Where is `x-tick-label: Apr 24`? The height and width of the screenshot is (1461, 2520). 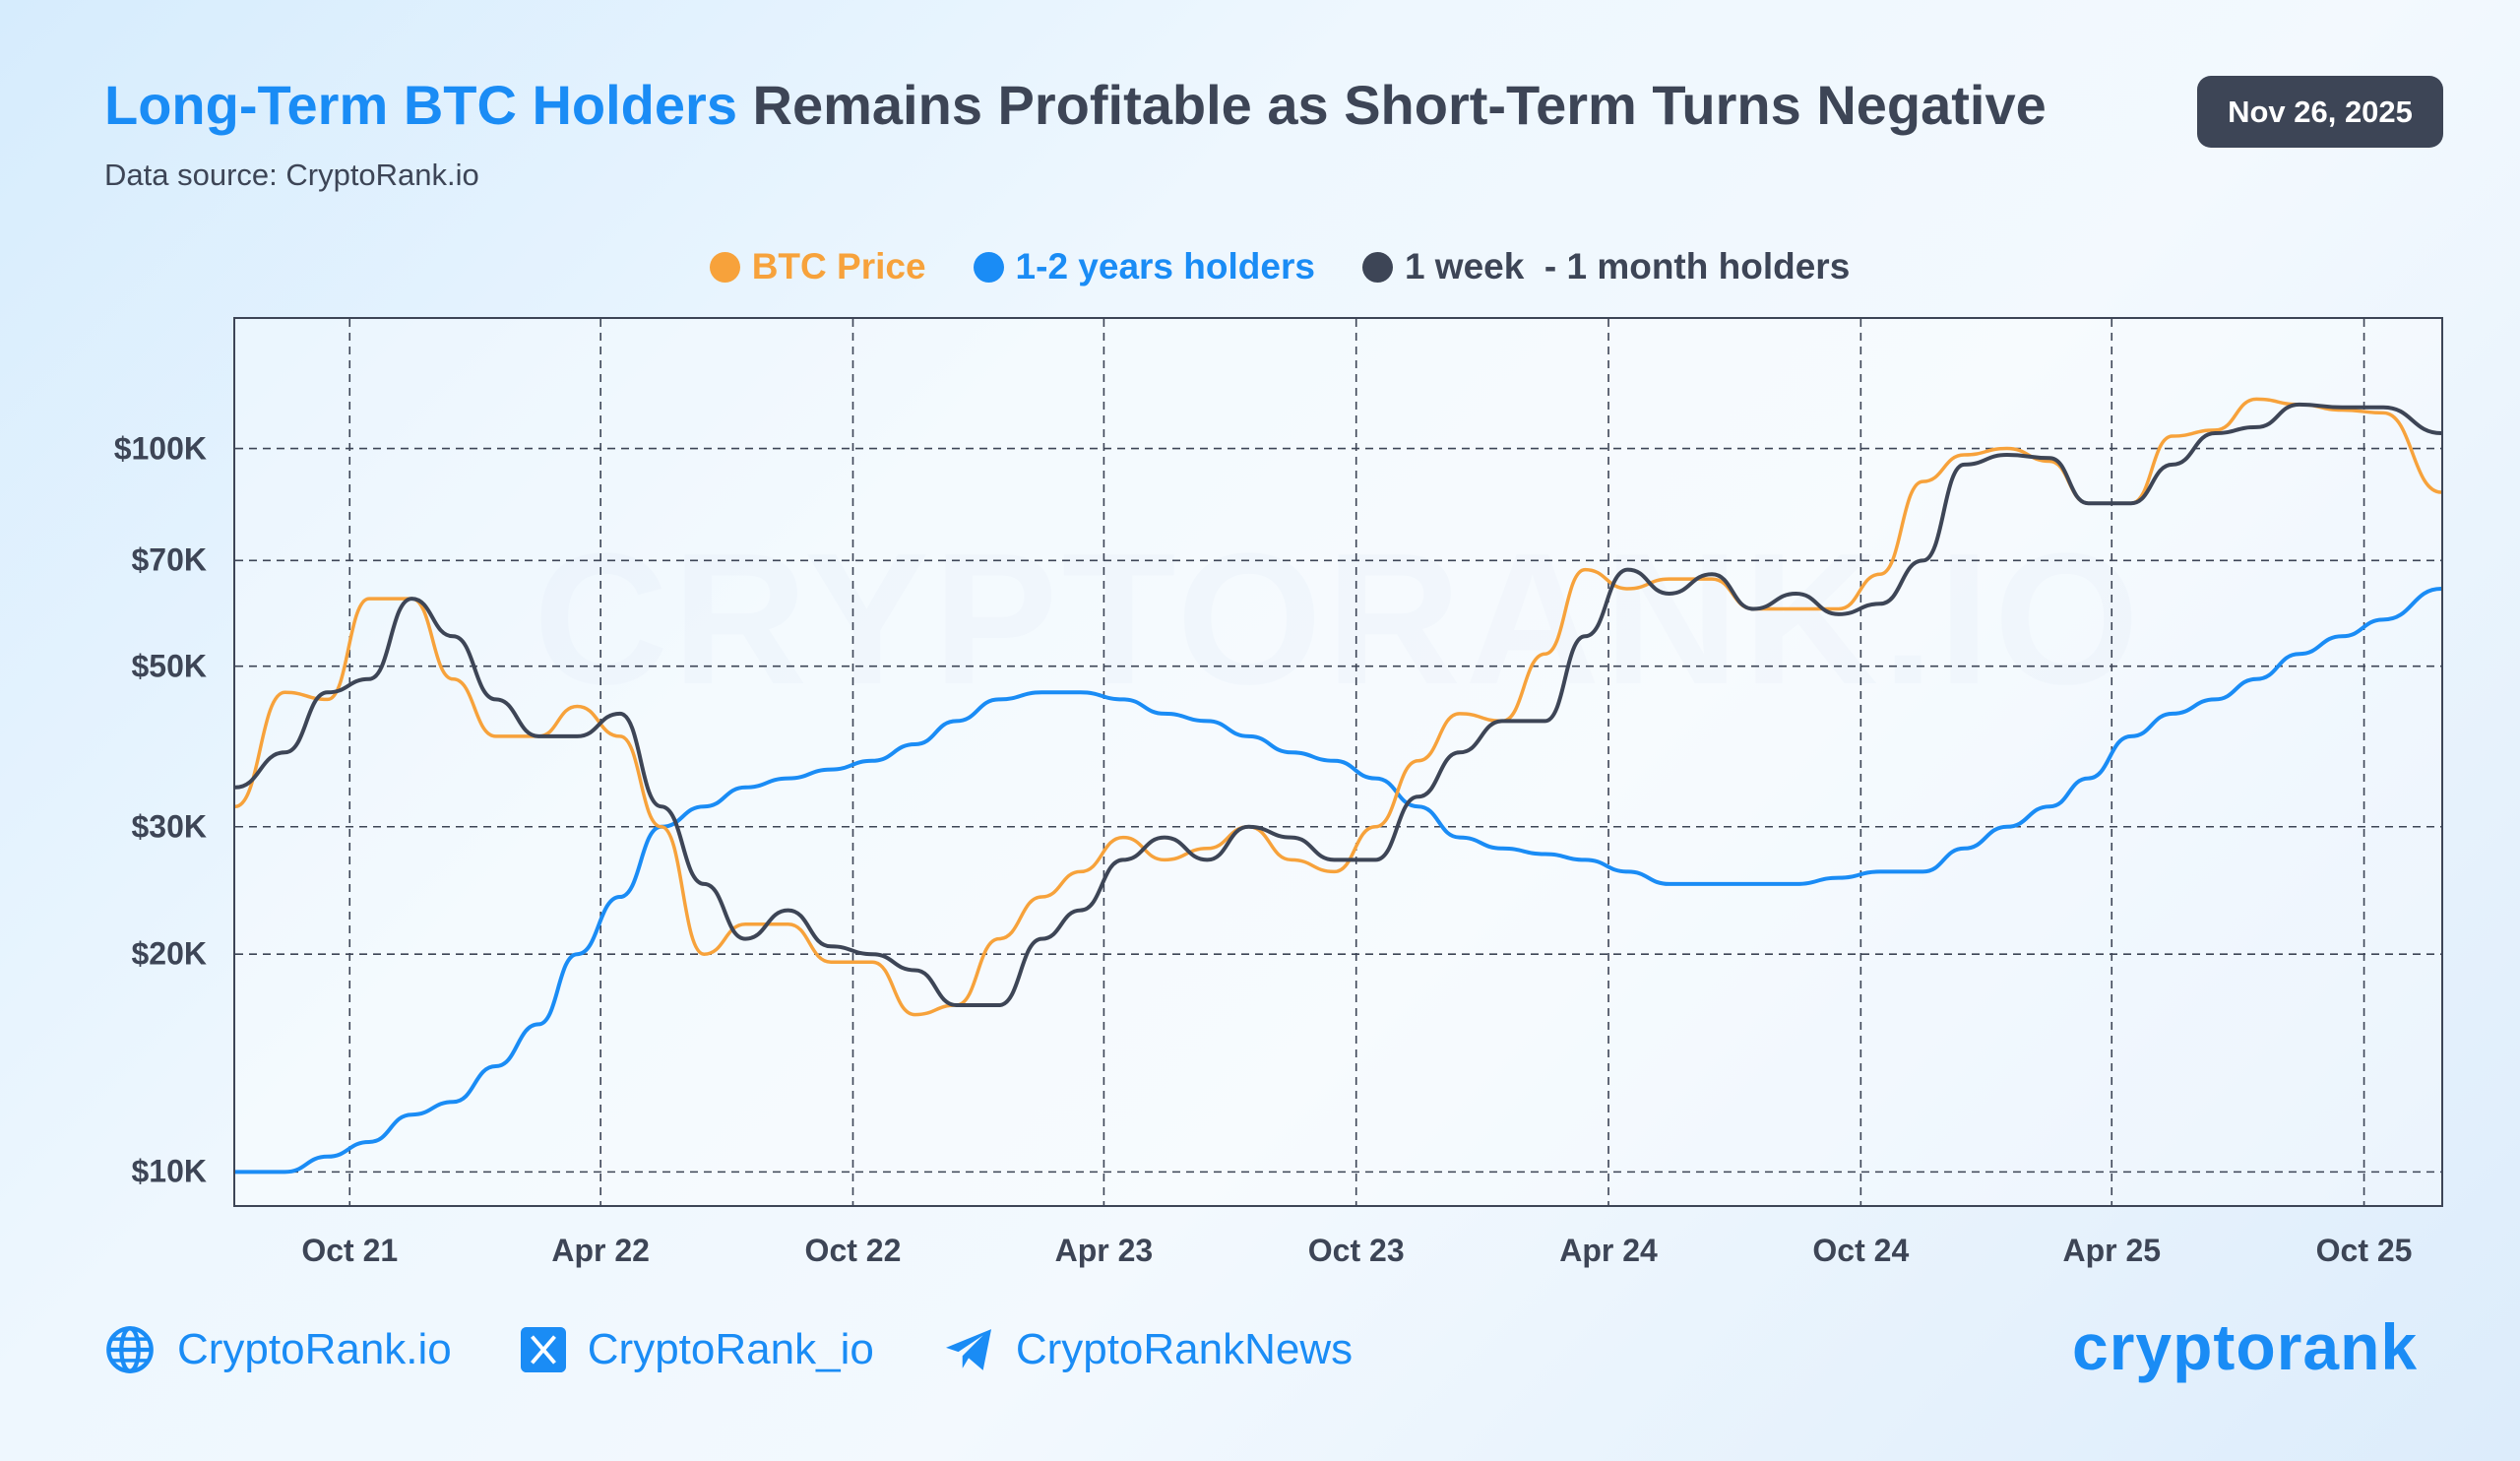
x-tick-label: Apr 24 is located at coordinates (1608, 1251).